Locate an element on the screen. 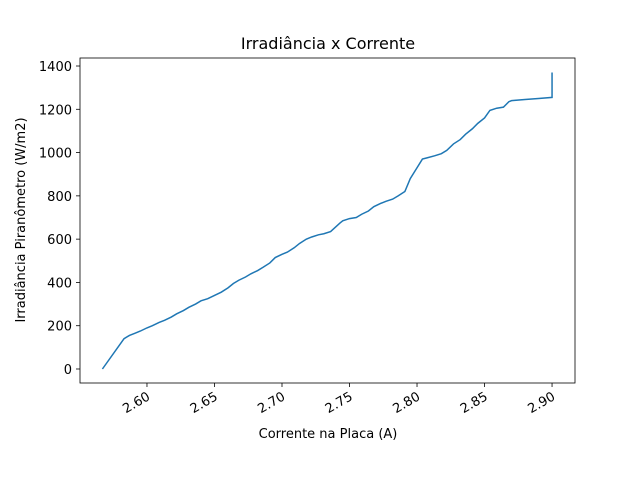  y-tick-label: 800 is located at coordinates (59, 197).